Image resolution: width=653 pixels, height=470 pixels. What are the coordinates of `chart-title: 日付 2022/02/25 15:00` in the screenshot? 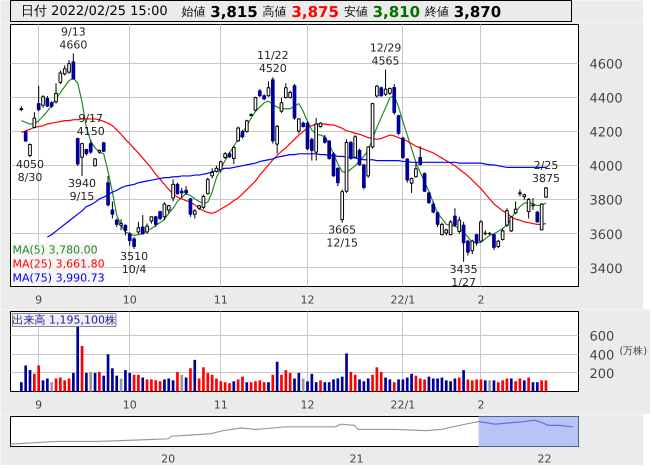 It's located at (94, 11).